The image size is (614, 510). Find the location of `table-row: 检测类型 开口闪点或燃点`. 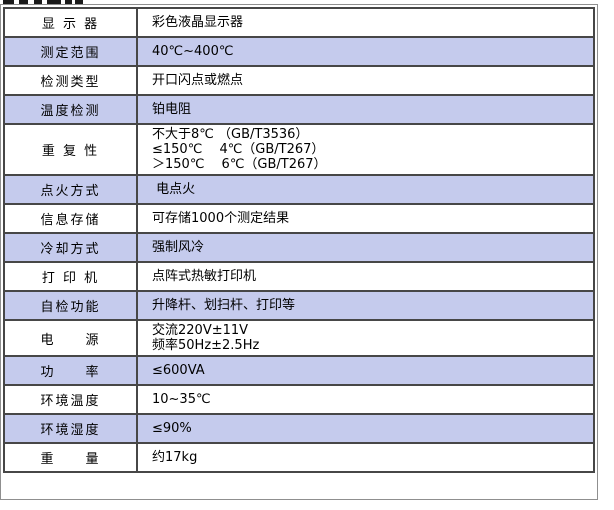

table-row: 检测类型 开口闪点或燃点 is located at coordinates (299, 80).